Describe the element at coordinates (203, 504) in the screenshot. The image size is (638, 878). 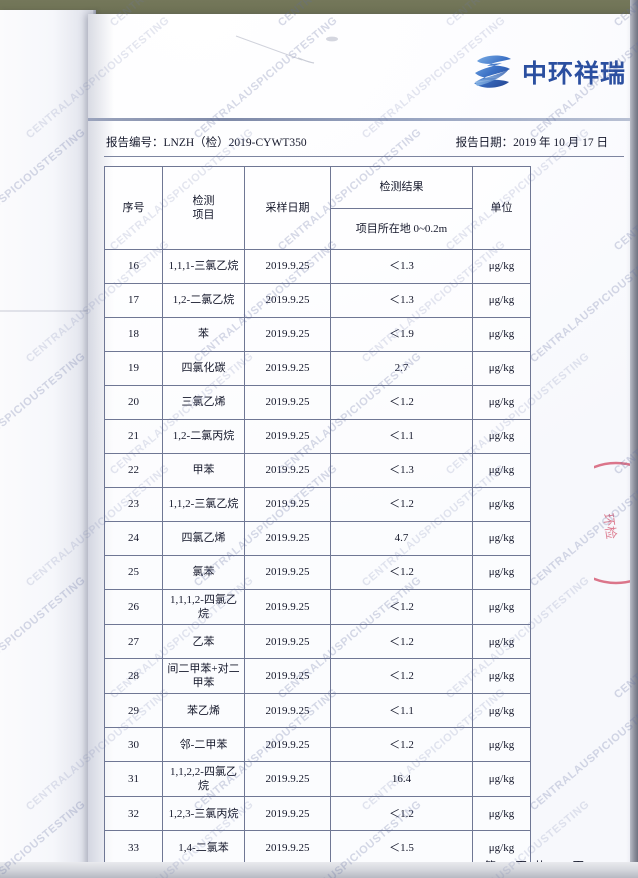
I see `row-item: 1,1,2-三氯乙烷` at that location.